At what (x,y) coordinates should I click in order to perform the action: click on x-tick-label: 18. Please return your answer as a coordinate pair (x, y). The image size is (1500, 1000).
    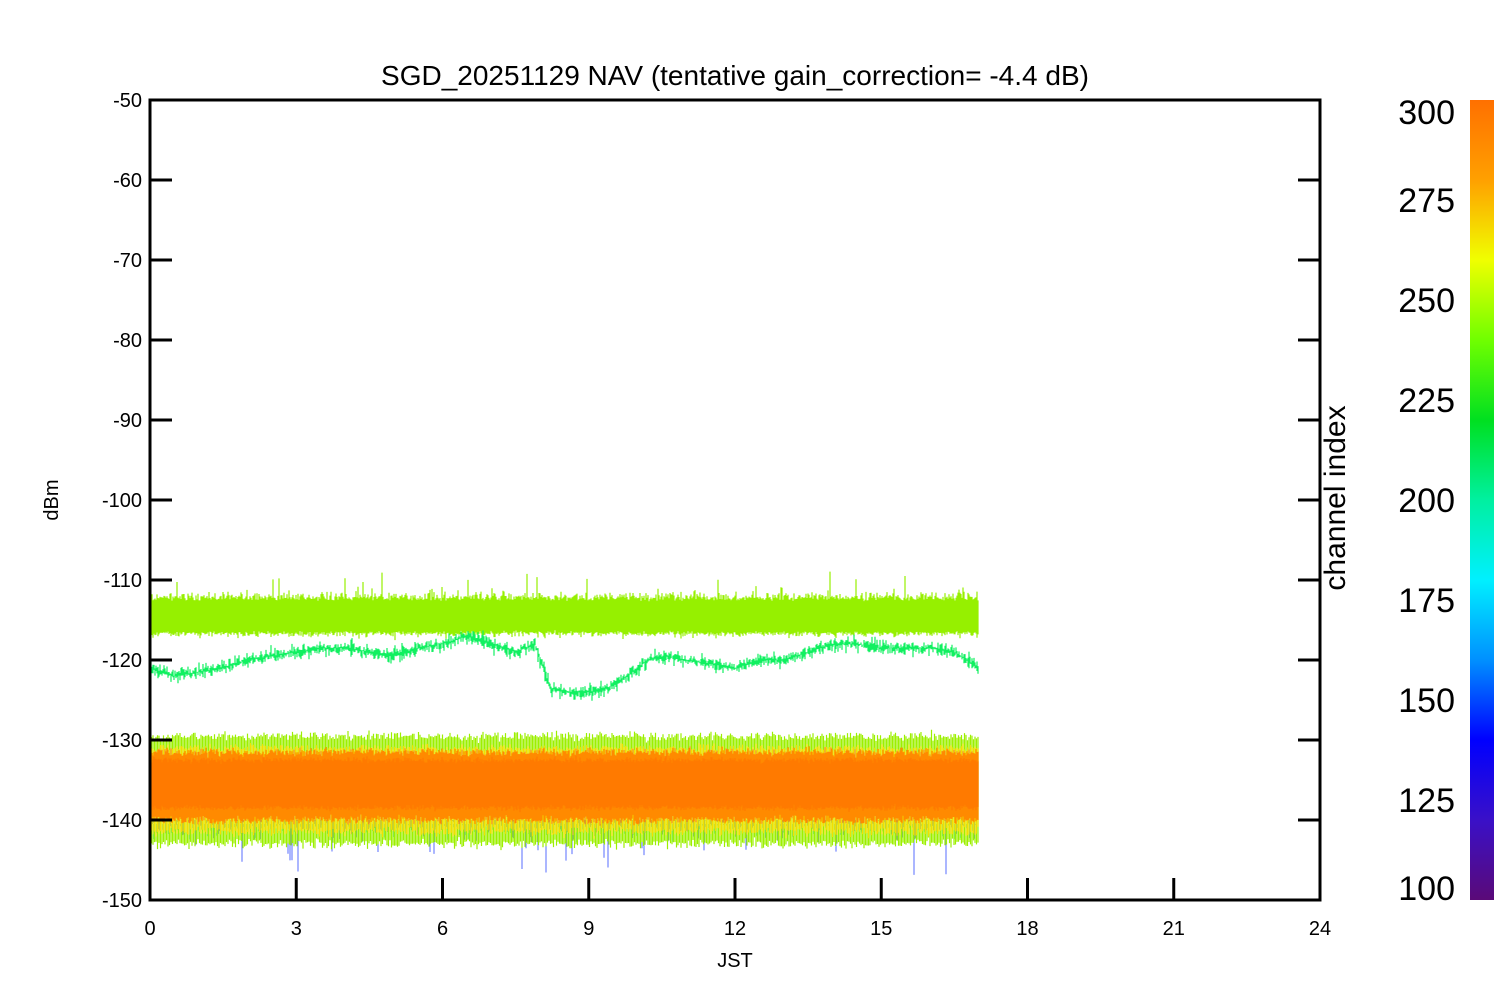
    Looking at the image, I should click on (1027, 929).